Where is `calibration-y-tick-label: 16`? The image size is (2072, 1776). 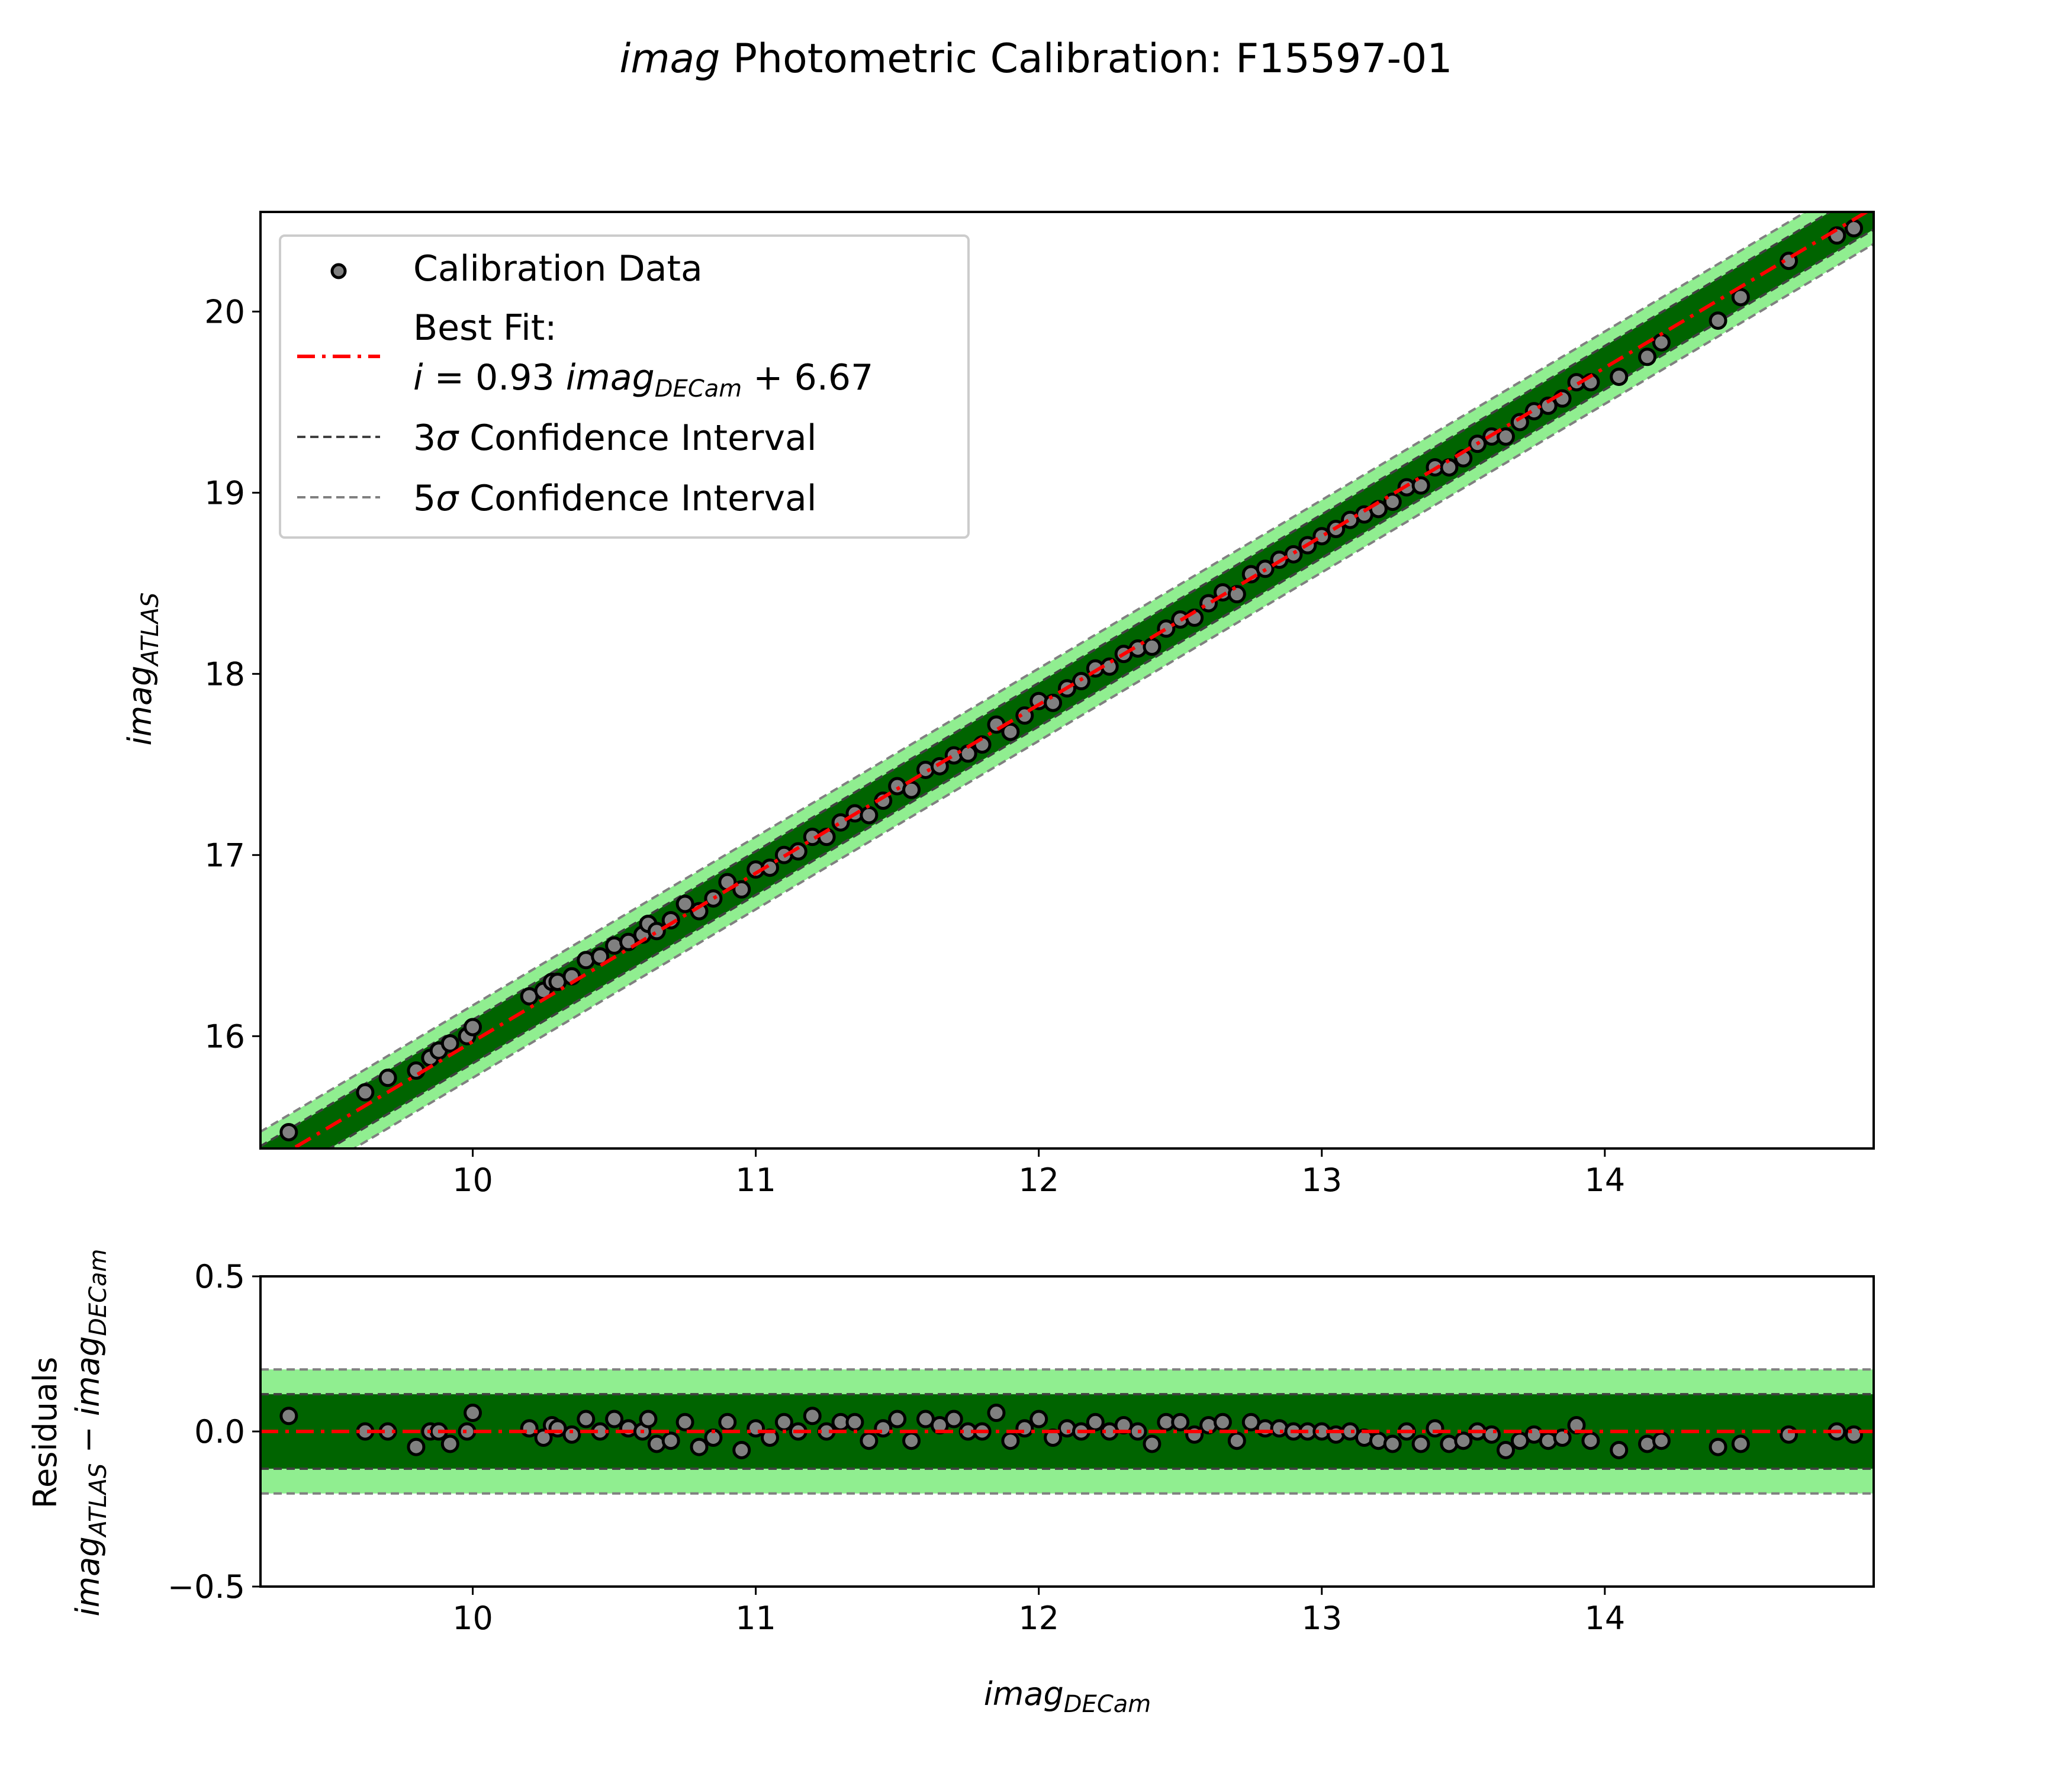 calibration-y-tick-label: 16 is located at coordinates (224, 1036).